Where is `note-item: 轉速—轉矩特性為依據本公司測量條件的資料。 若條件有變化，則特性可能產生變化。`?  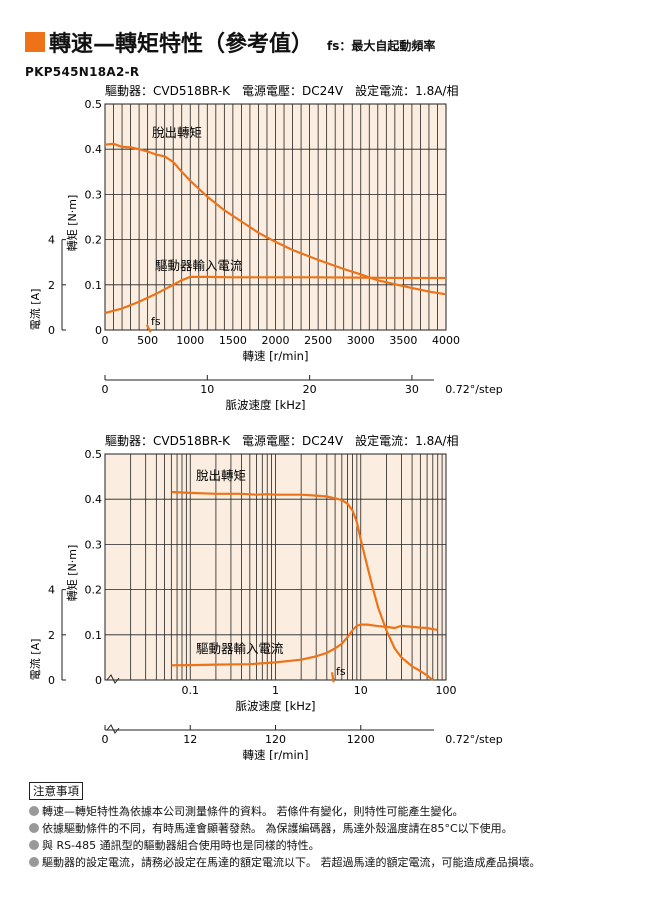 note-item: 轉速—轉矩特性為依據本公司測量條件的資料。 若條件有變化，則特性可能產生變化。 is located at coordinates (334, 810).